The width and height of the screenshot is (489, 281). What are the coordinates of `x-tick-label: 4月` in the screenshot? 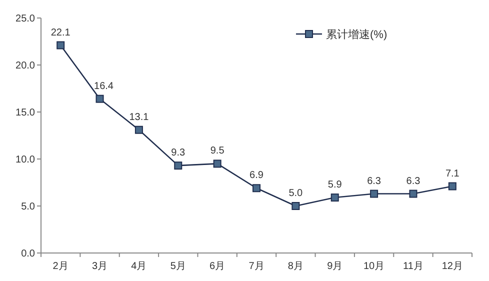 It's located at (139, 266).